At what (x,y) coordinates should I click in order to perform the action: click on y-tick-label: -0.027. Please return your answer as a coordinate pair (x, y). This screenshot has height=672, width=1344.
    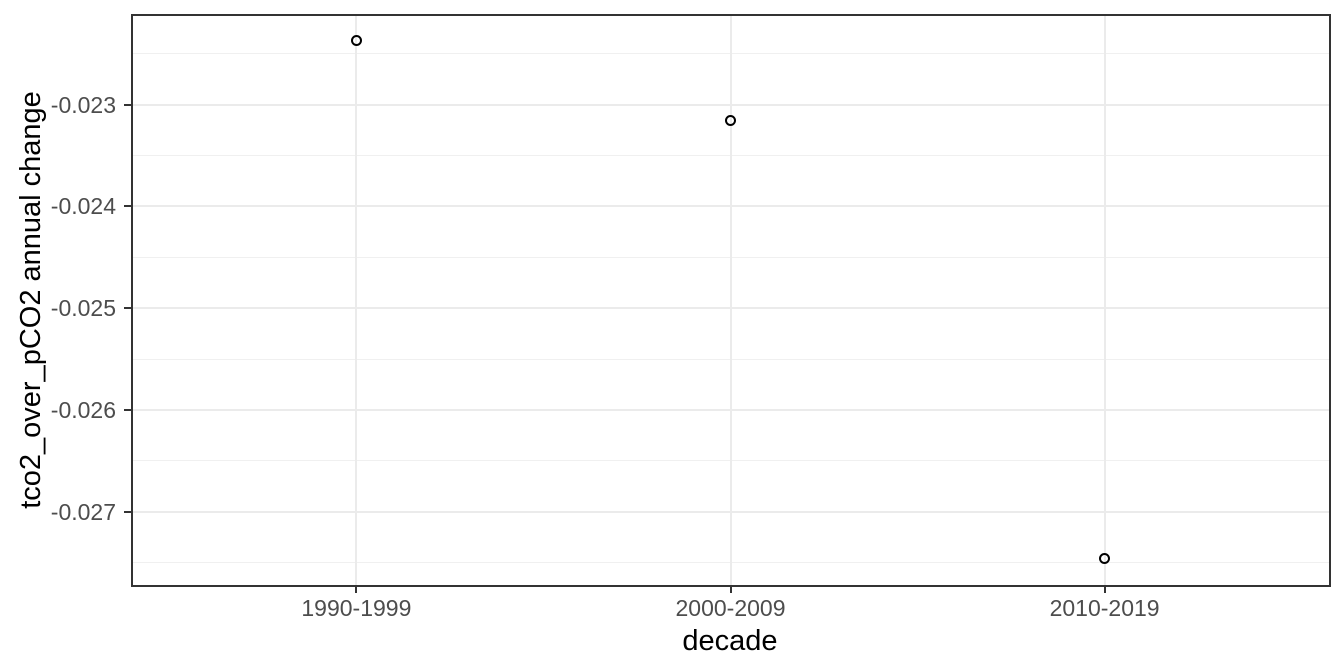
    Looking at the image, I should click on (83, 511).